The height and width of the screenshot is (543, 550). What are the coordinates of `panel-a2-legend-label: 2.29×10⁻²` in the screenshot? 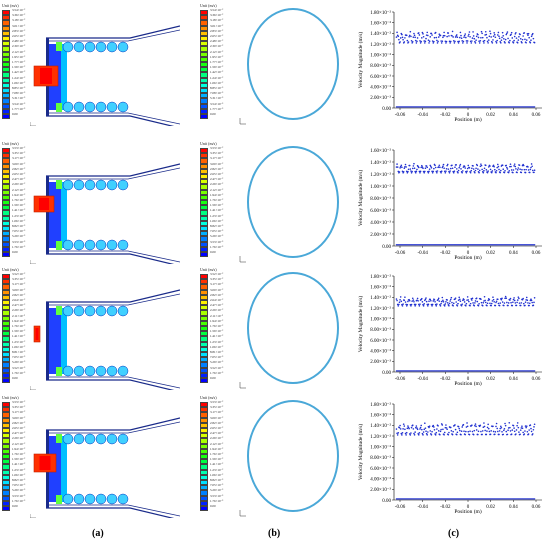 It's located at (19, 310).